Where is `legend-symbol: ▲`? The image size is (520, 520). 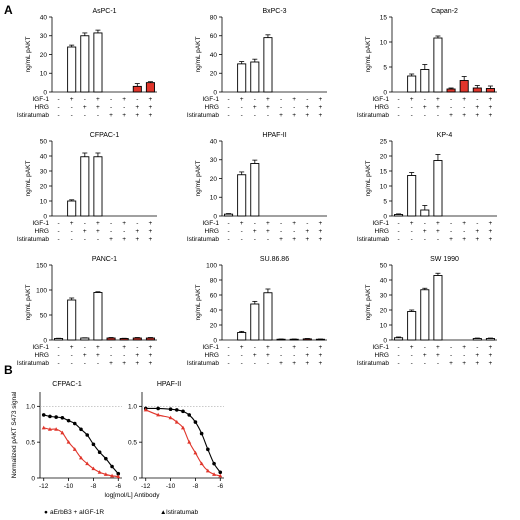 legend-symbol: ▲ is located at coordinates (163, 512).